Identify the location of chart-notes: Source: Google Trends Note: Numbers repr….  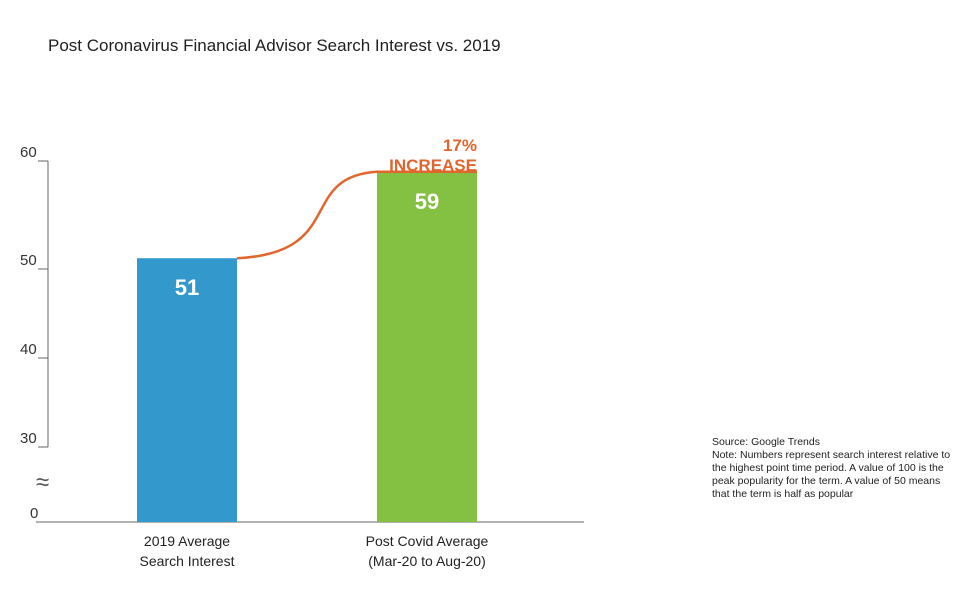
(834, 468).